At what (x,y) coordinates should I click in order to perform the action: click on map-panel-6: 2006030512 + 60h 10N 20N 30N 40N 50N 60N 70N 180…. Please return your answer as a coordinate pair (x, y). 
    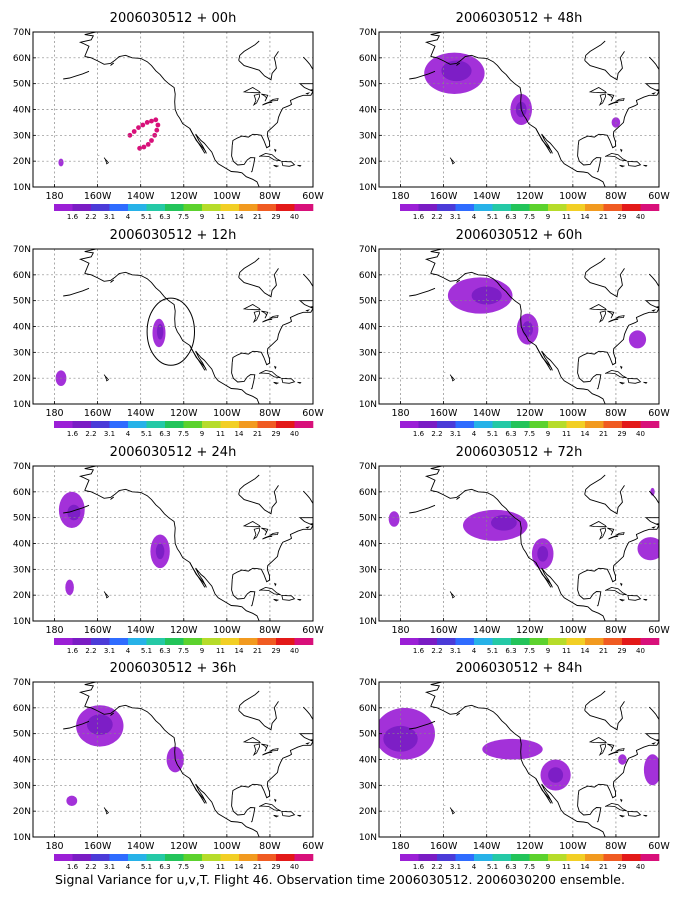
    Looking at the image, I should click on (515, 333).